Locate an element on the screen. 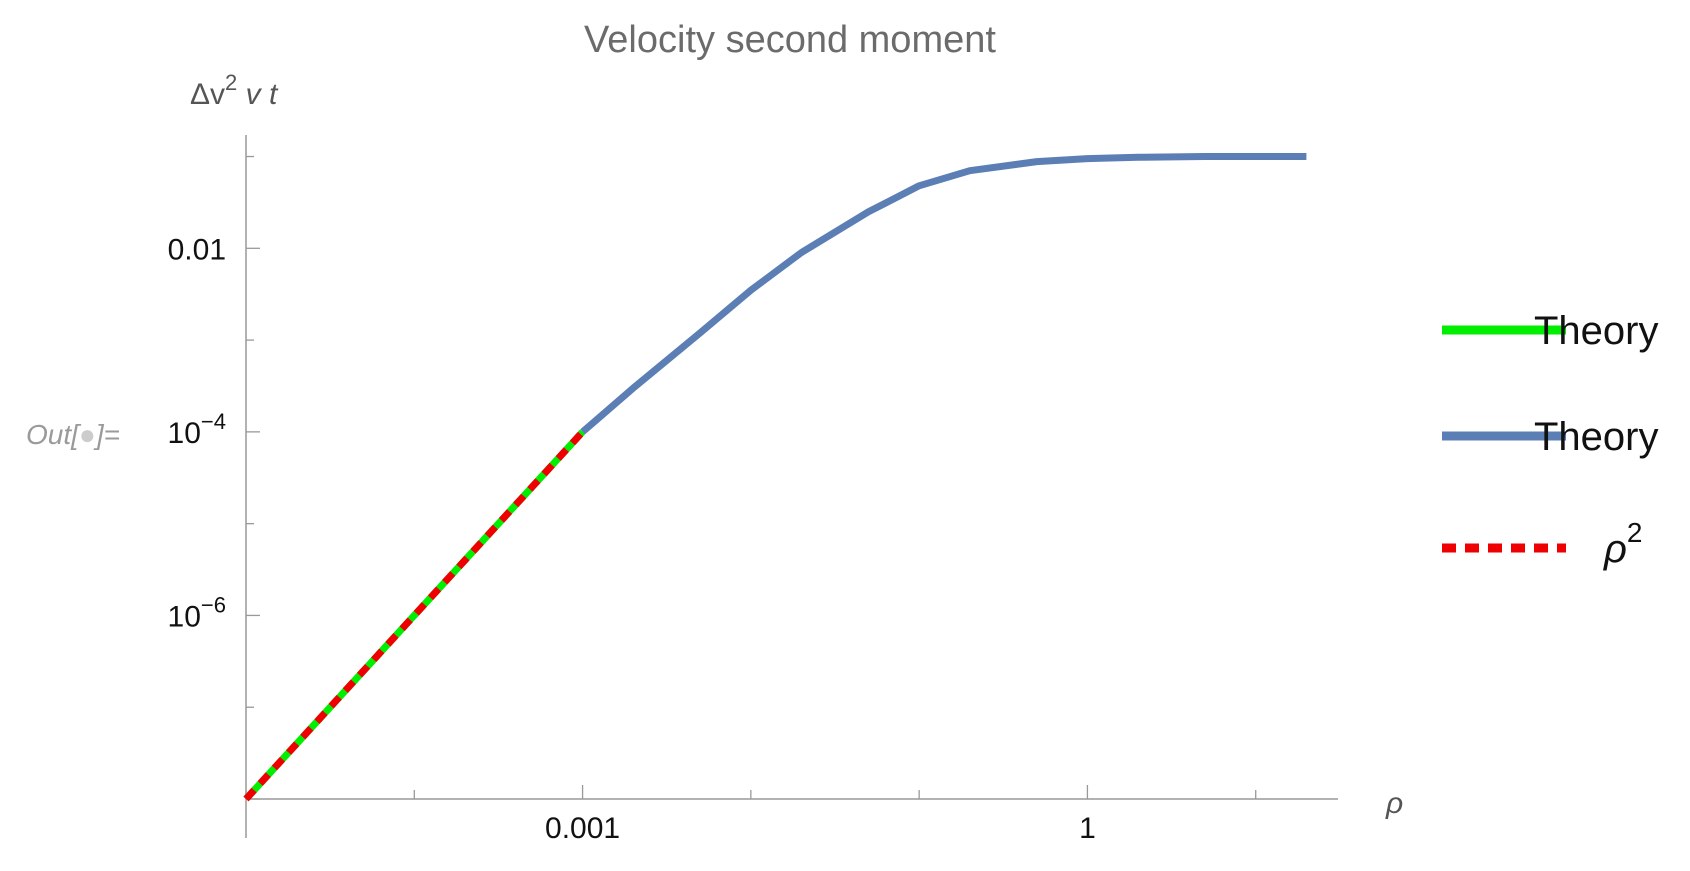 The width and height of the screenshot is (1690, 871). legend-item-theory-green: Theory is located at coordinates (1550, 331).